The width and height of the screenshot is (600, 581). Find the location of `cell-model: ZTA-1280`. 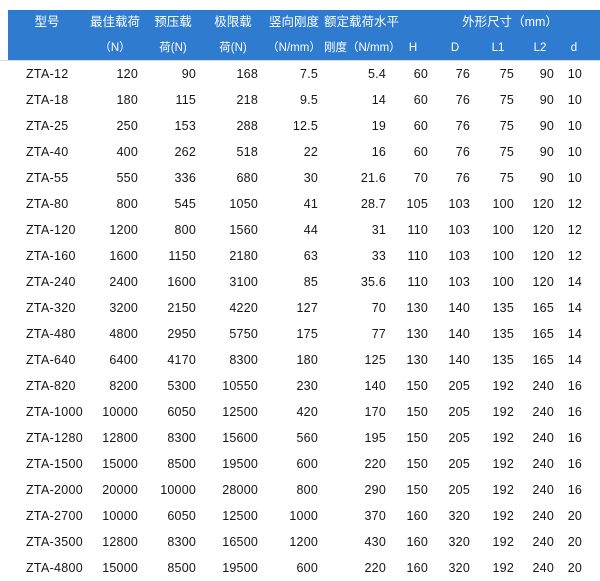

cell-model: ZTA-1280 is located at coordinates (47, 438).